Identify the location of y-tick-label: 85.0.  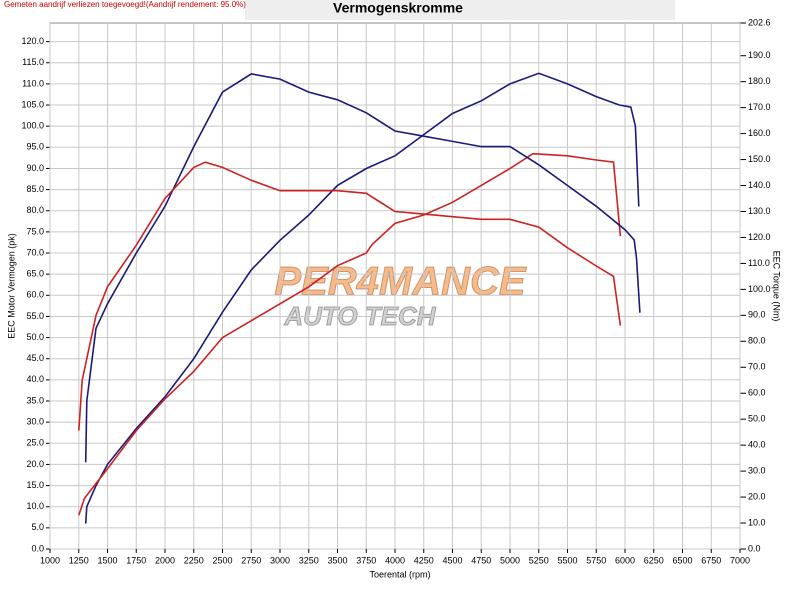
(35, 189).